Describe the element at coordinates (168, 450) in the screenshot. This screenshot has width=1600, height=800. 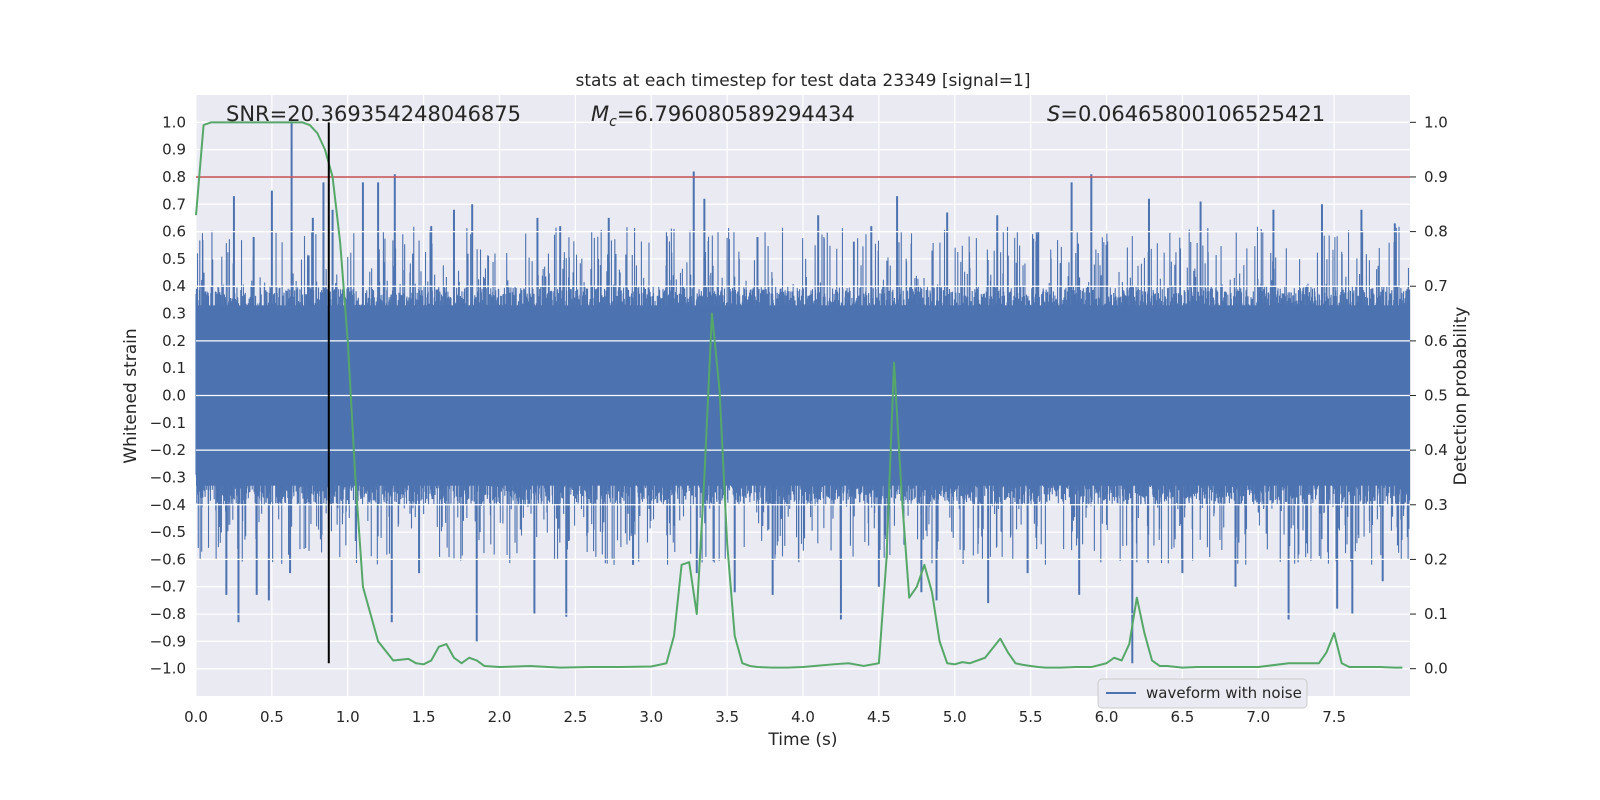
I see `y-tick-label: −0.2` at that location.